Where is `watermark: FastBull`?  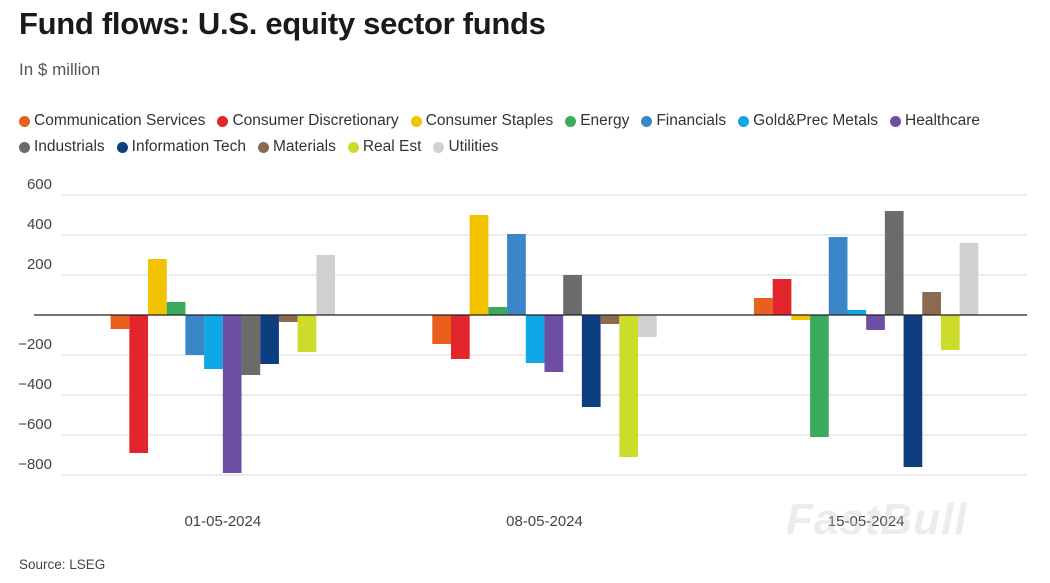
watermark: FastBull is located at coordinates (877, 519).